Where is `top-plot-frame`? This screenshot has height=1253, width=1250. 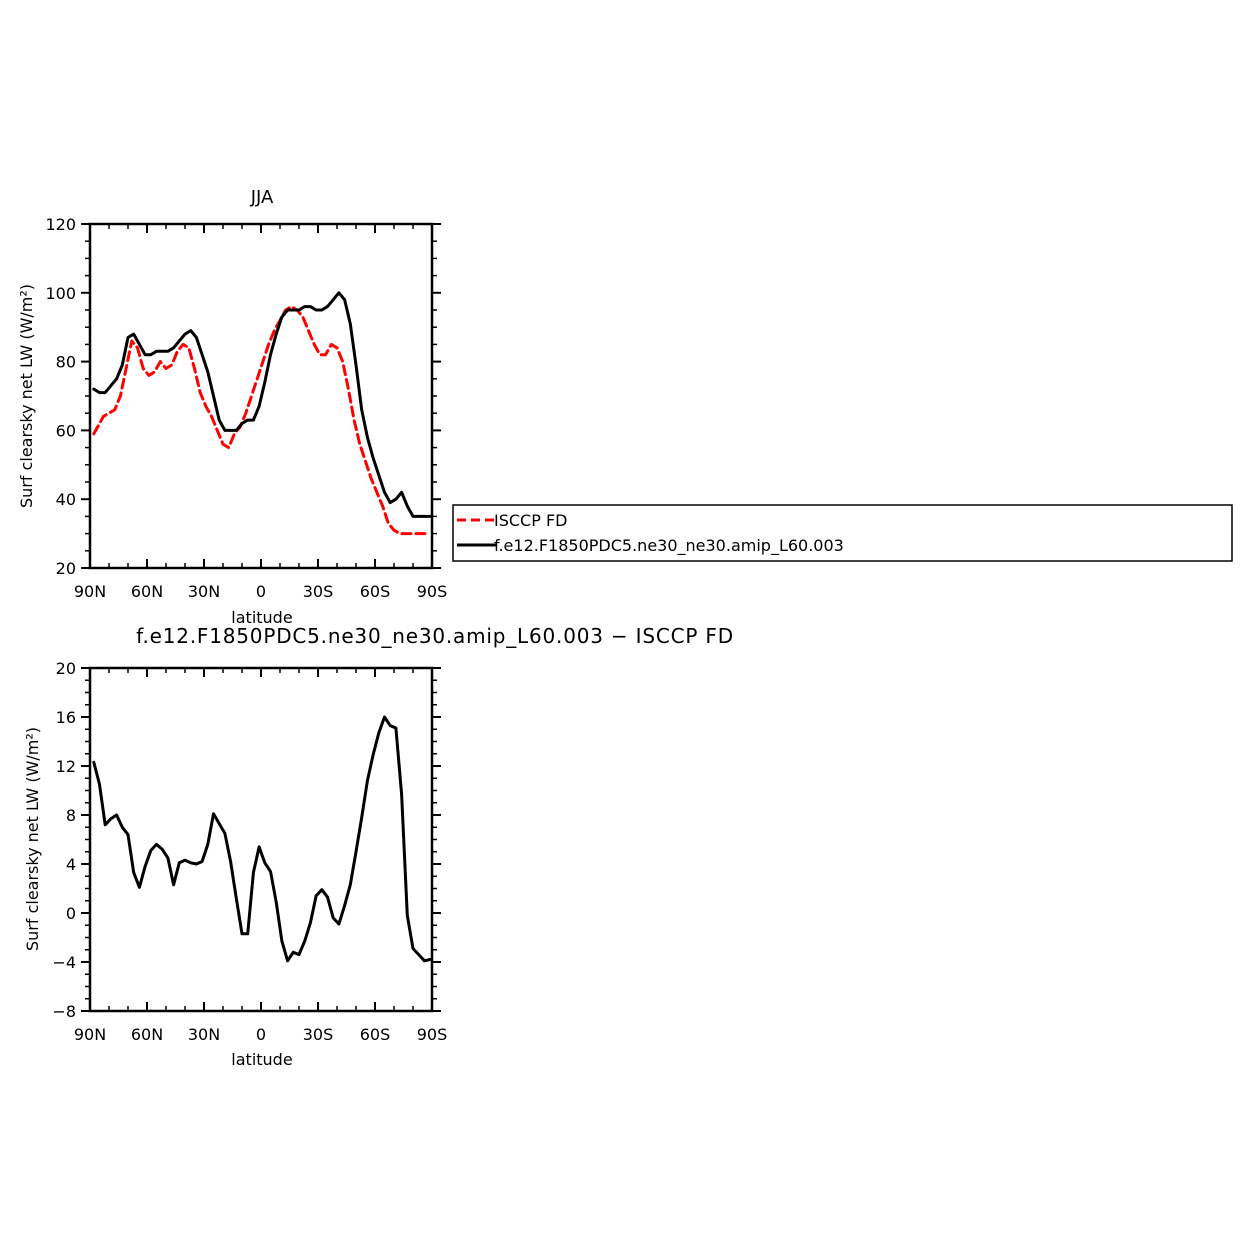
top-plot-frame is located at coordinates (261, 396).